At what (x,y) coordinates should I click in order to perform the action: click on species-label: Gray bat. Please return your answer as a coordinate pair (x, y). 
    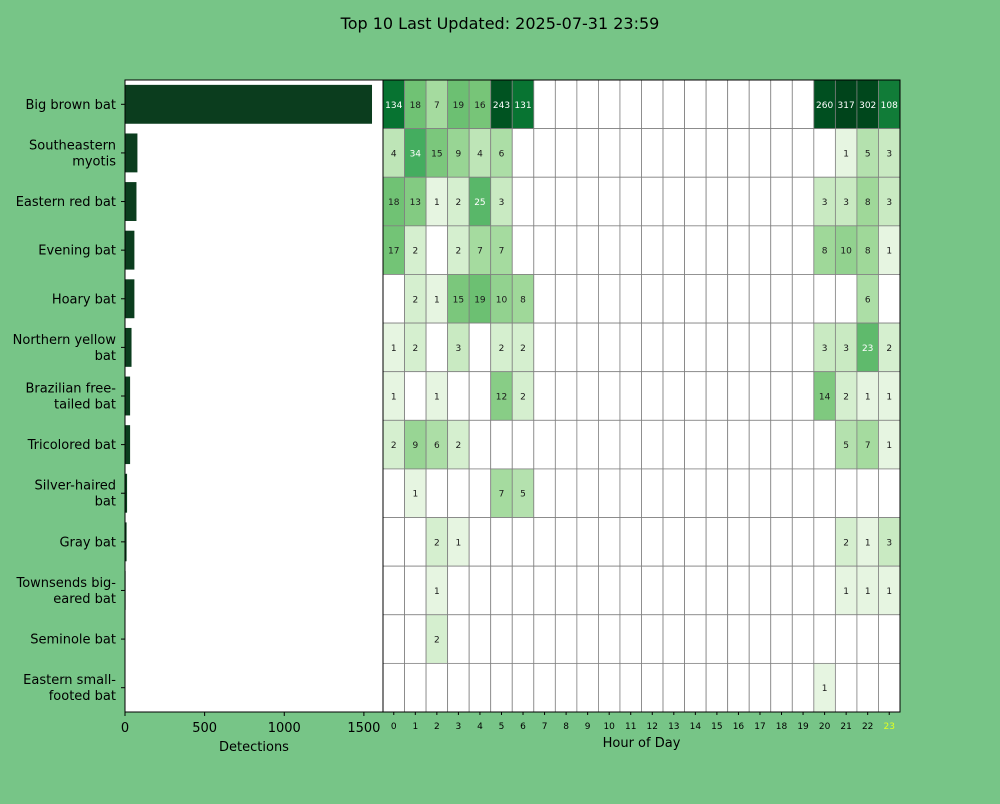
    Looking at the image, I should click on (87, 542).